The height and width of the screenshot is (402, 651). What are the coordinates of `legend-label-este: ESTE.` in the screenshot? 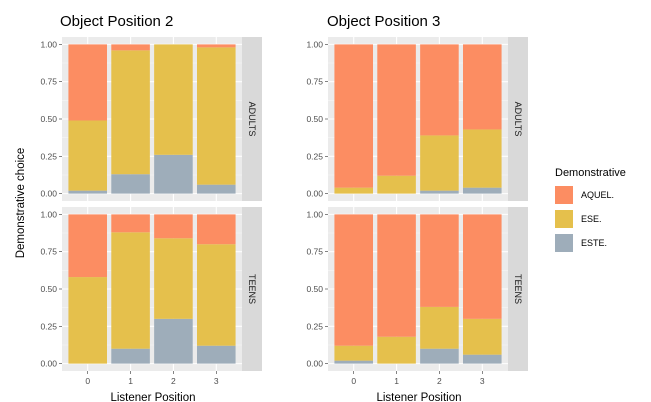 It's located at (594, 243).